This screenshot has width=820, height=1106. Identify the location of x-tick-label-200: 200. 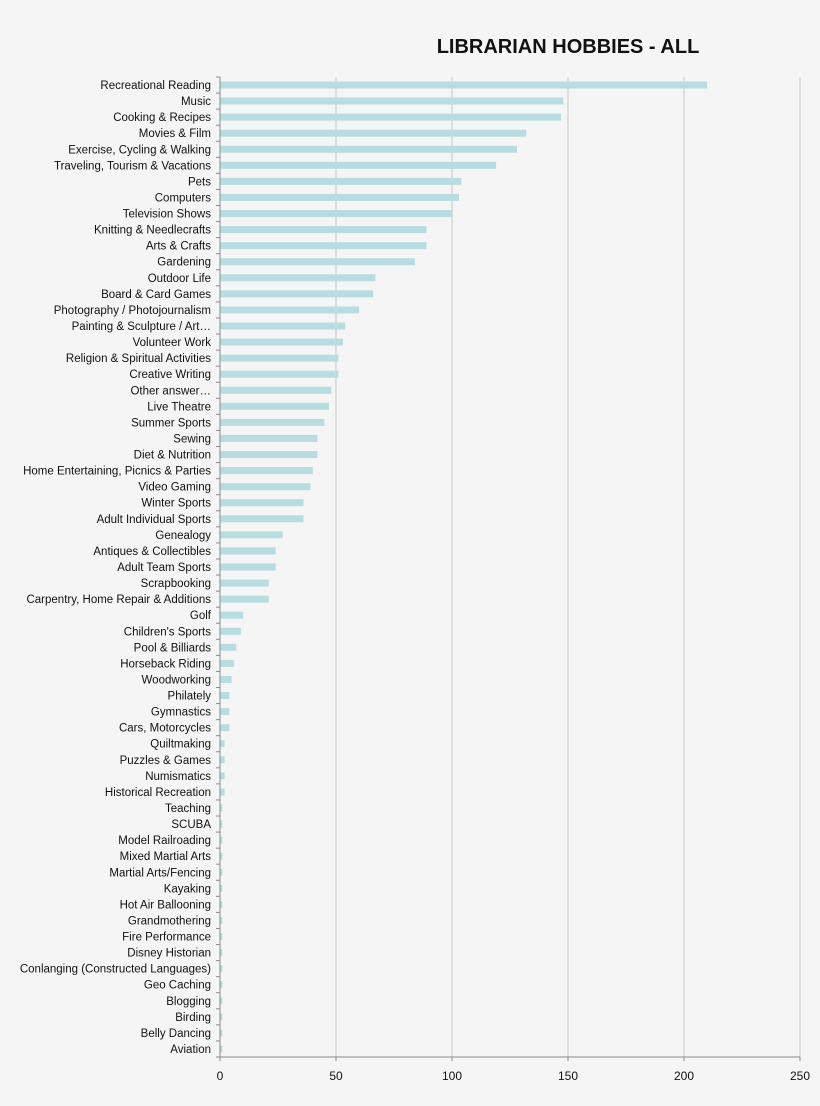
(684, 1076).